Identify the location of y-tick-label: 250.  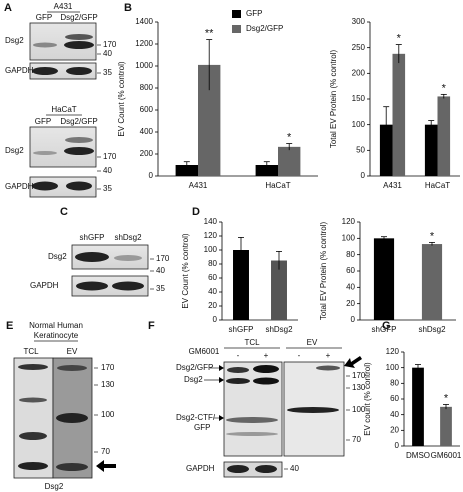
(359, 47).